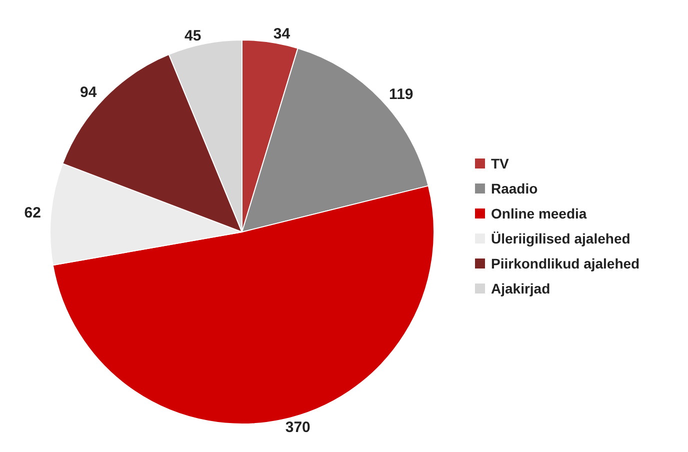 This screenshot has height=452, width=688. What do you see at coordinates (401, 94) in the screenshot?
I see `data-label: 119` at bounding box center [401, 94].